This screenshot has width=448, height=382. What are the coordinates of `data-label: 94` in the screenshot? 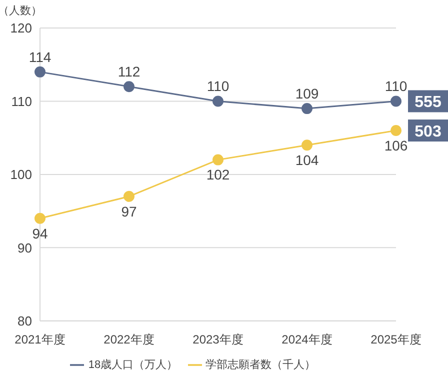 It's located at (40, 233).